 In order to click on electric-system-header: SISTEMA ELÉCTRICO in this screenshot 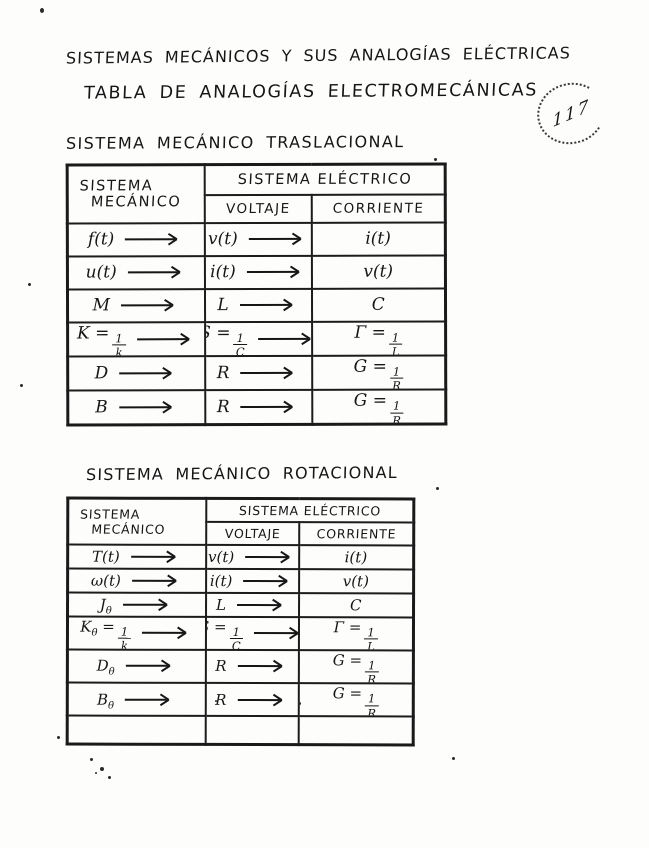, I will do `click(324, 179)`.